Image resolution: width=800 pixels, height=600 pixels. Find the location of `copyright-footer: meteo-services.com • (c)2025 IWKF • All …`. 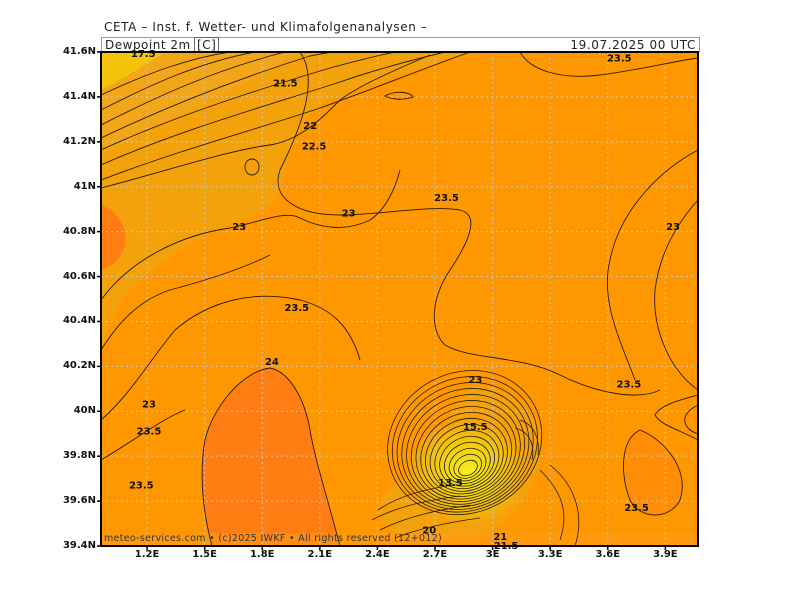

copyright-footer: meteo-services.com • (c)2025 IWKF • All … is located at coordinates (273, 538).